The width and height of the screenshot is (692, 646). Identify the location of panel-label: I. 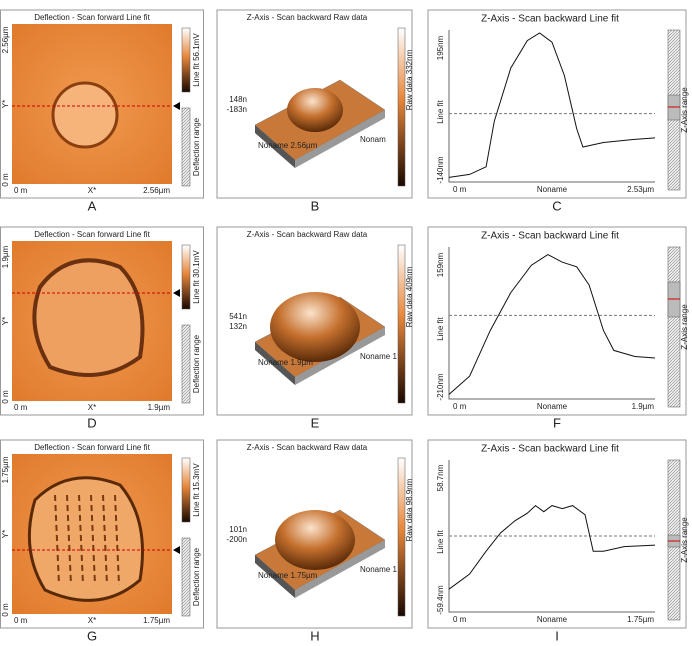
(557, 635).